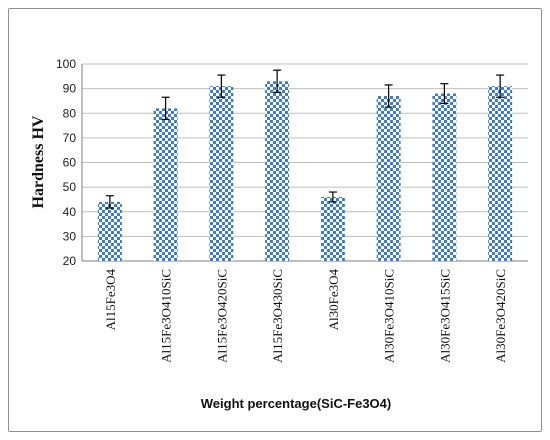 Image resolution: width=550 pixels, height=440 pixels. Describe the element at coordinates (389, 316) in the screenshot. I see `x-category-label: Al30Fe3O410SiC` at that location.